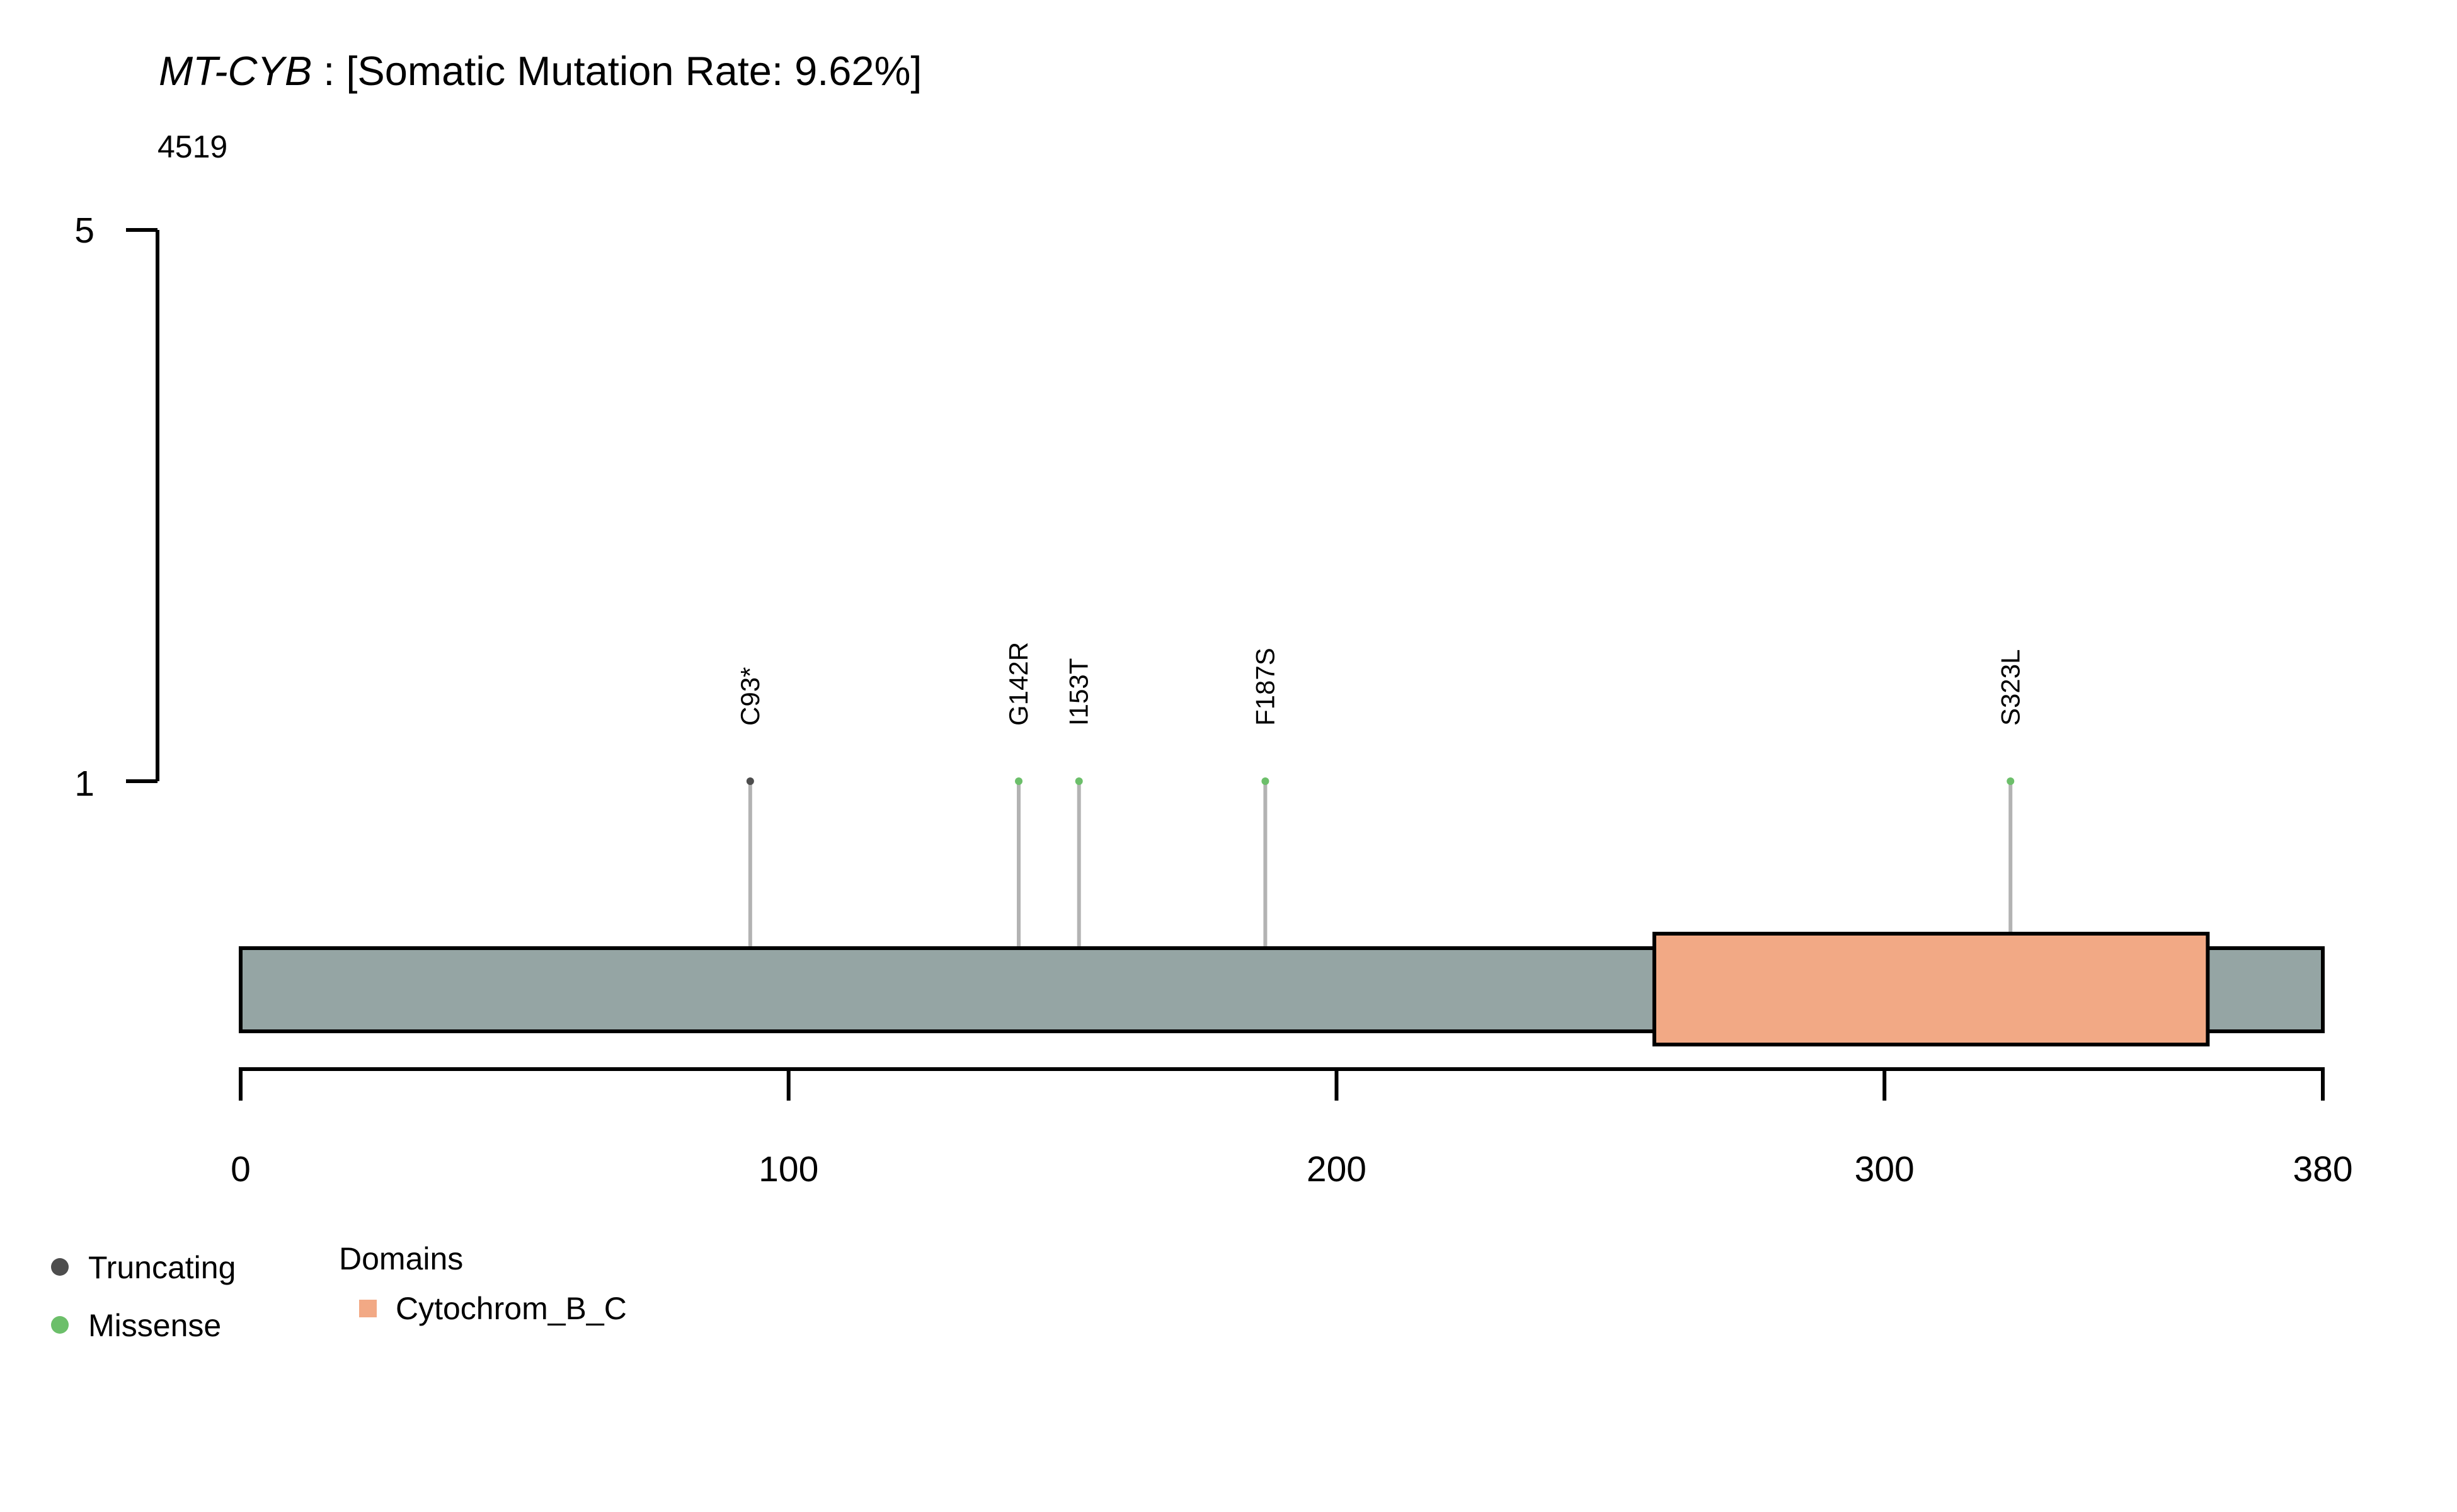 The width and height of the screenshot is (2457, 1512). Describe the element at coordinates (1079, 692) in the screenshot. I see `mutation-label-i153t: I153T` at that location.